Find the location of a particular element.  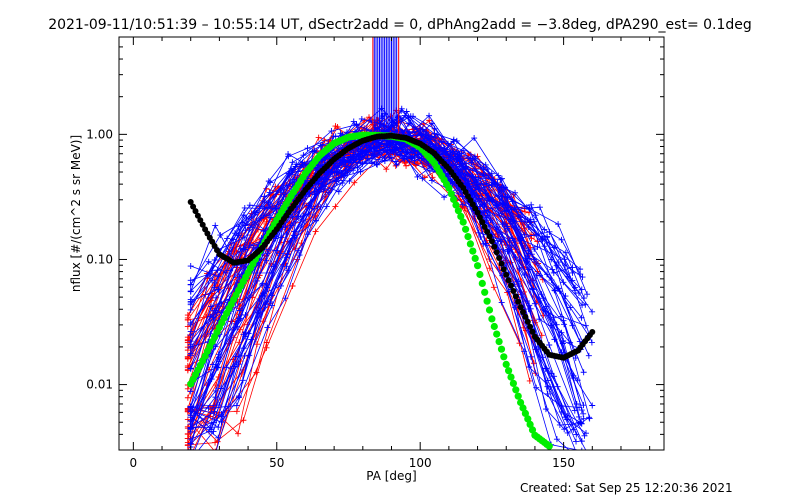

y-tick-label: 0.01 is located at coordinates (99, 385).